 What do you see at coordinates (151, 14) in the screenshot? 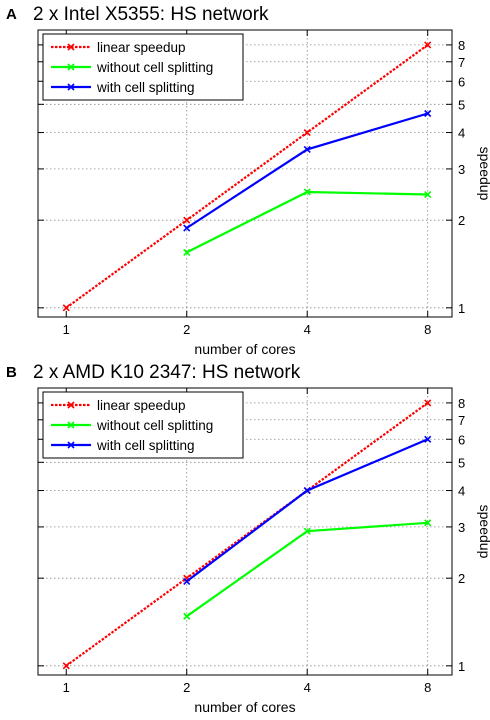
I see `chart-title: 2 x Intel X5355: HS network` at bounding box center [151, 14].